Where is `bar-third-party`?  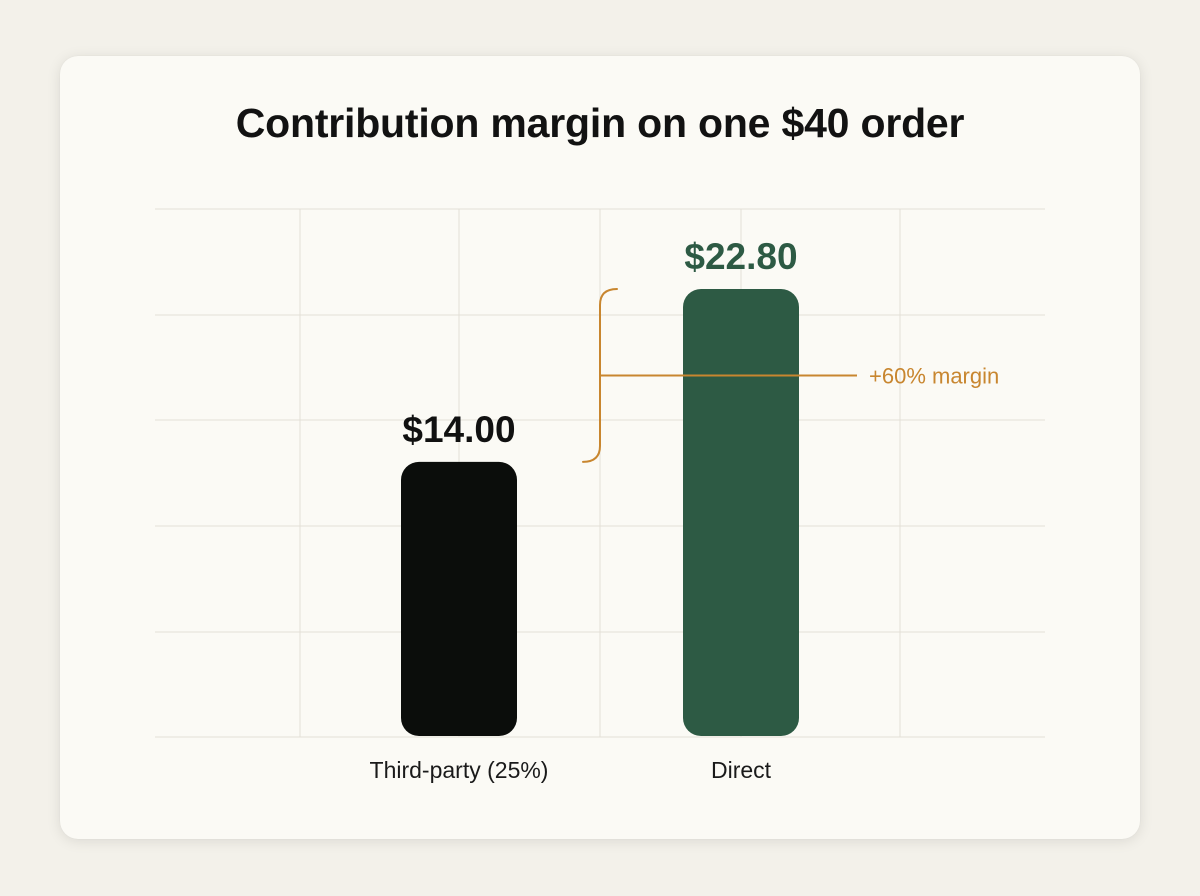 bar-third-party is located at coordinates (459, 598).